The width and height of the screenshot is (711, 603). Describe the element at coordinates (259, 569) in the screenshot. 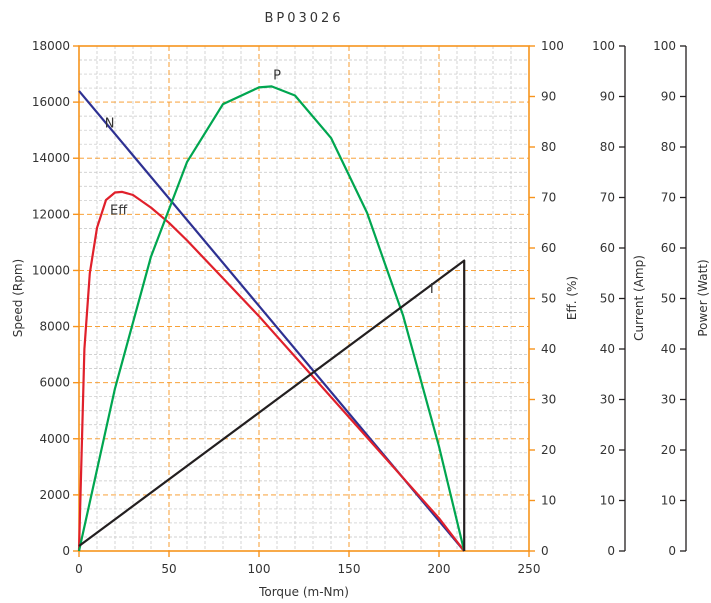

I see `x-tick-label: 100` at that location.